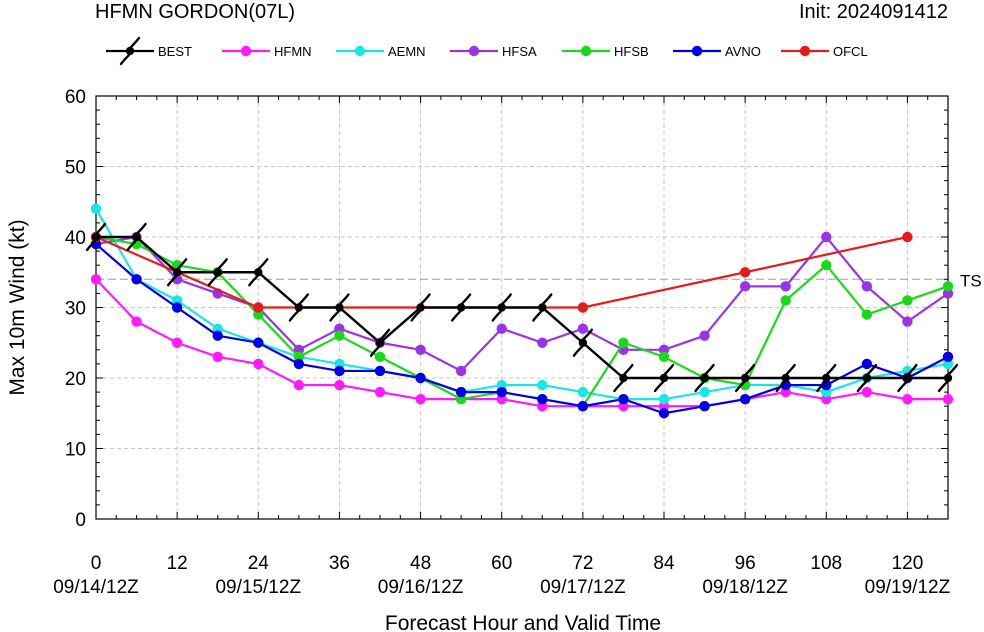  Describe the element at coordinates (130, 51) in the screenshot. I see `best-legend-marker` at that location.